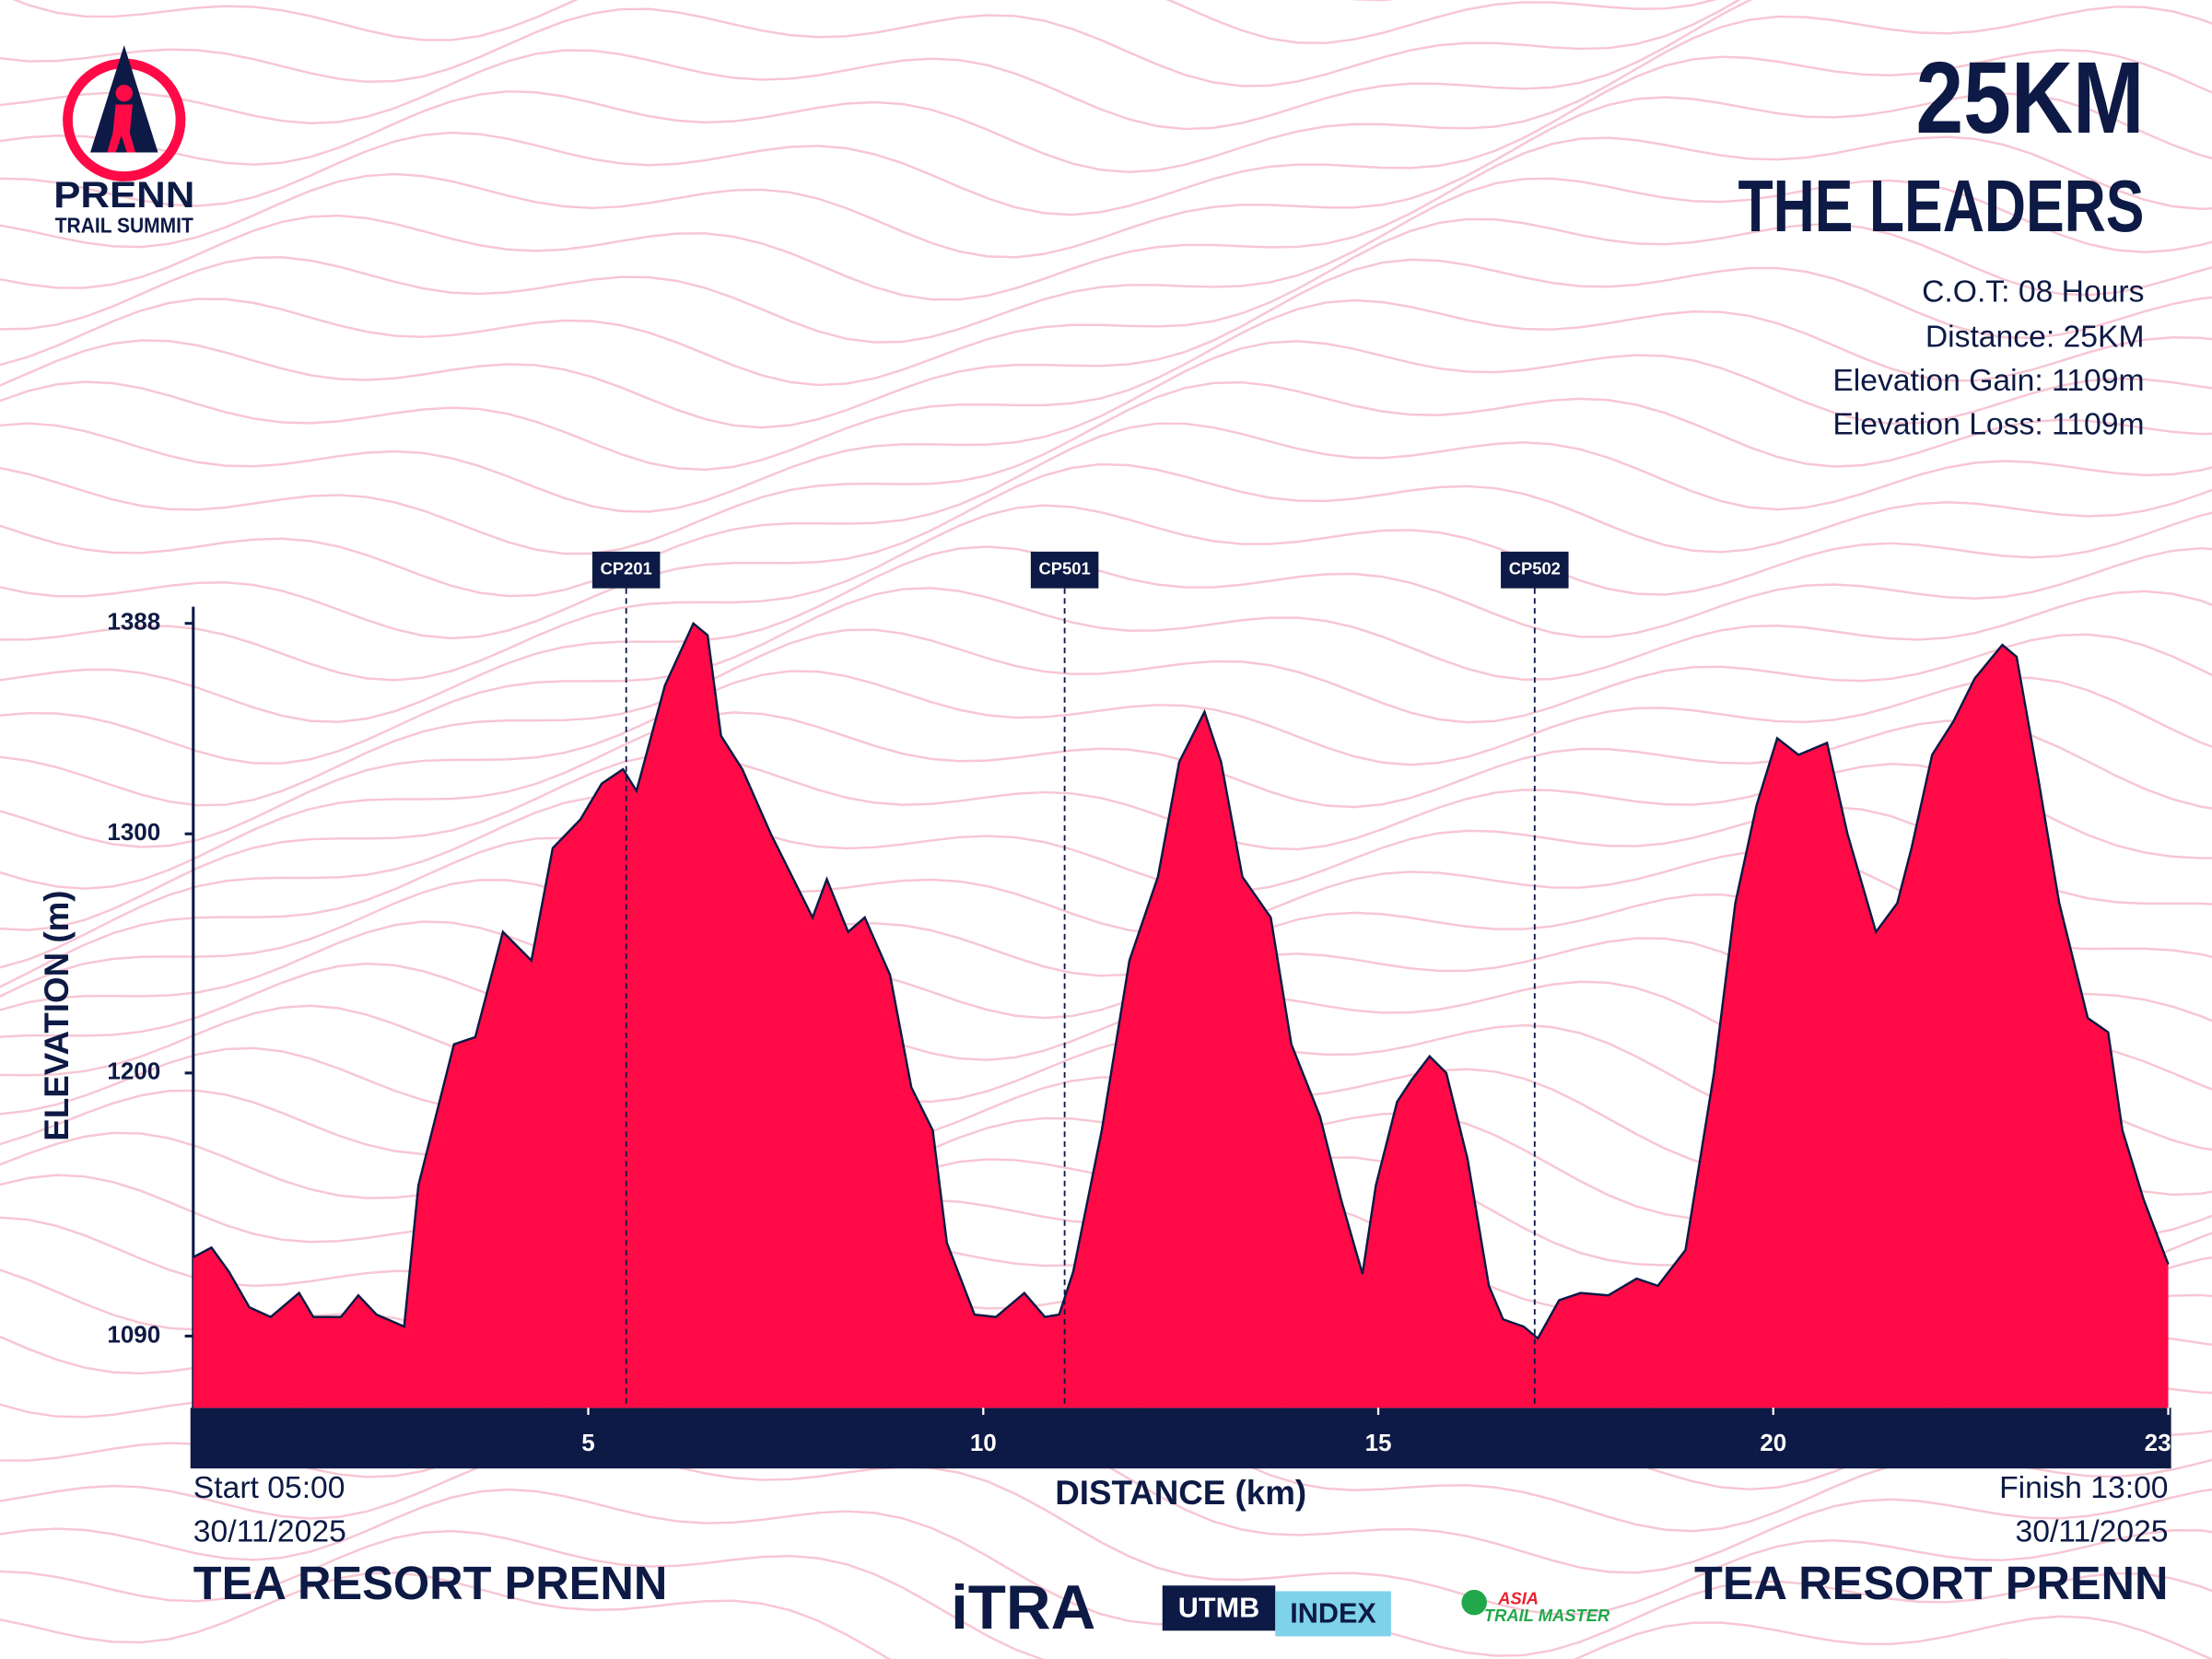  What do you see at coordinates (2035, 338) in the screenshot?
I see `info-line: Distance: 25KM` at bounding box center [2035, 338].